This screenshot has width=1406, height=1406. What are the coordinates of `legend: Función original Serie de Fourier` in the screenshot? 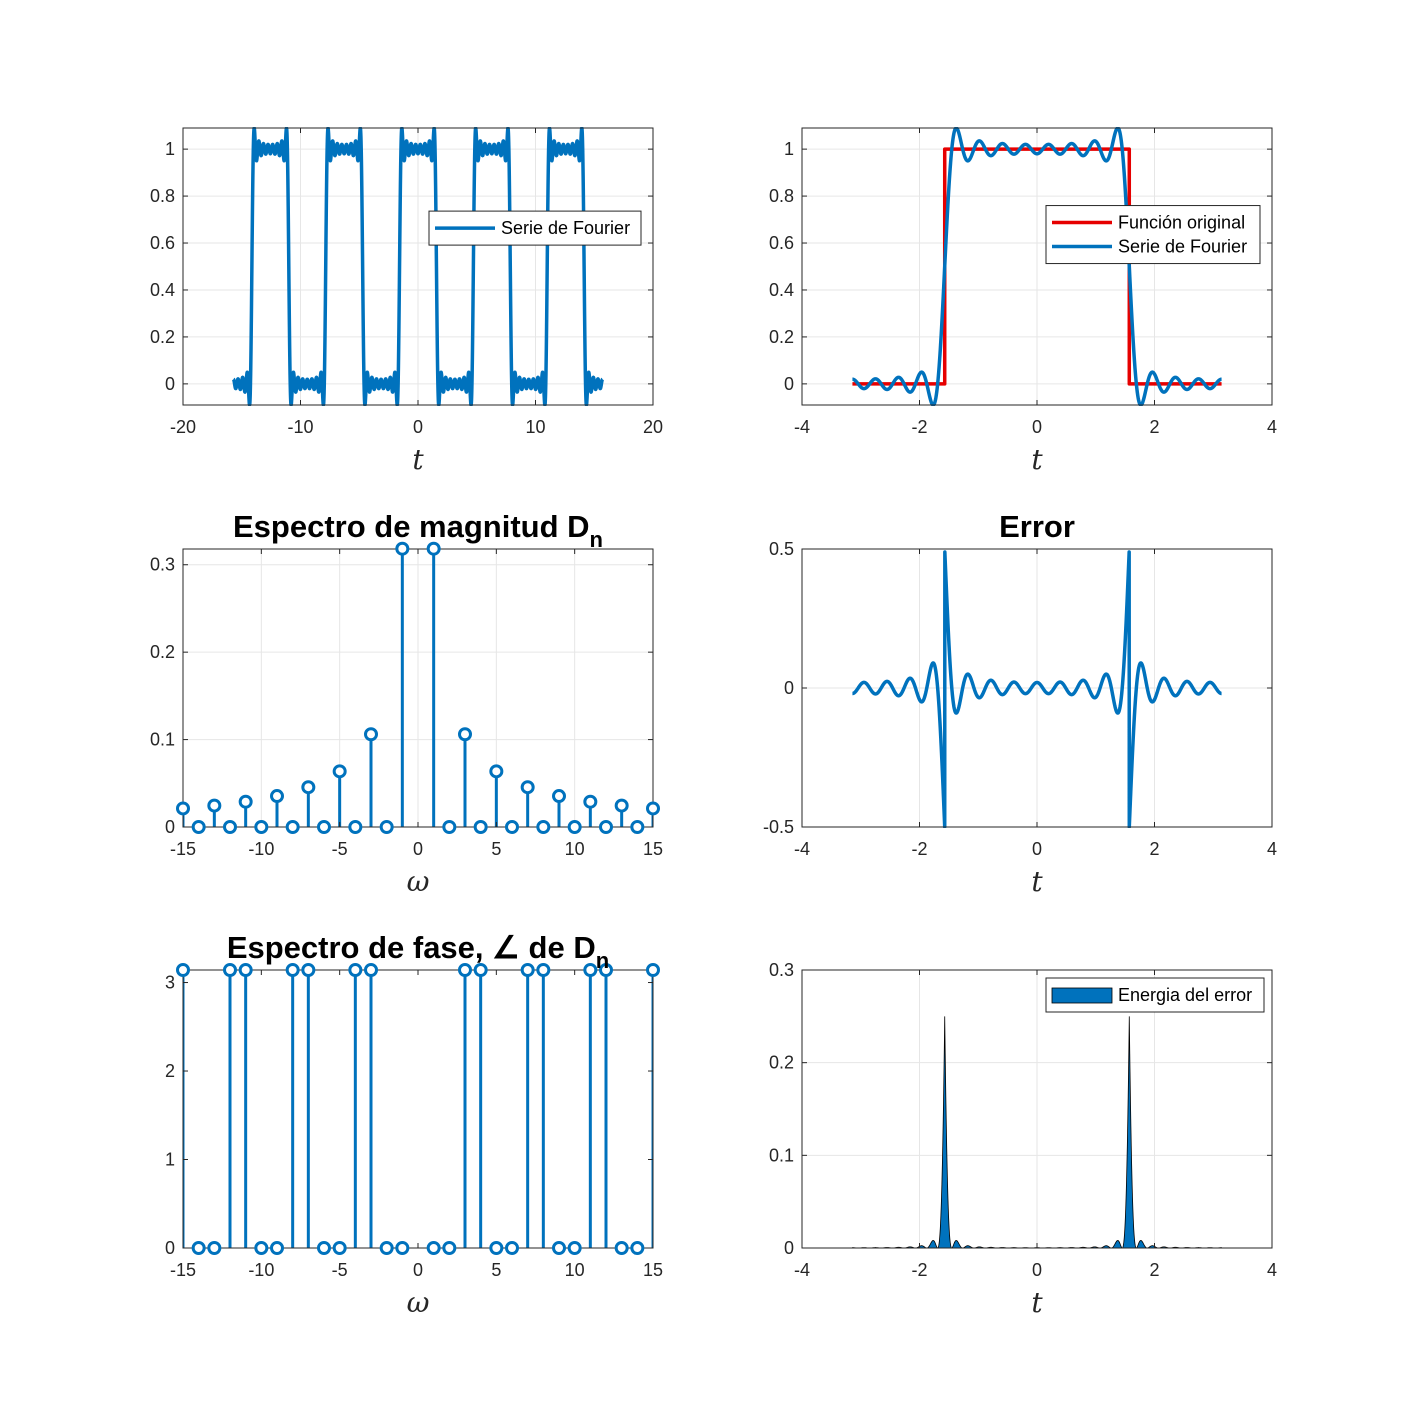 It's located at (1153, 235).